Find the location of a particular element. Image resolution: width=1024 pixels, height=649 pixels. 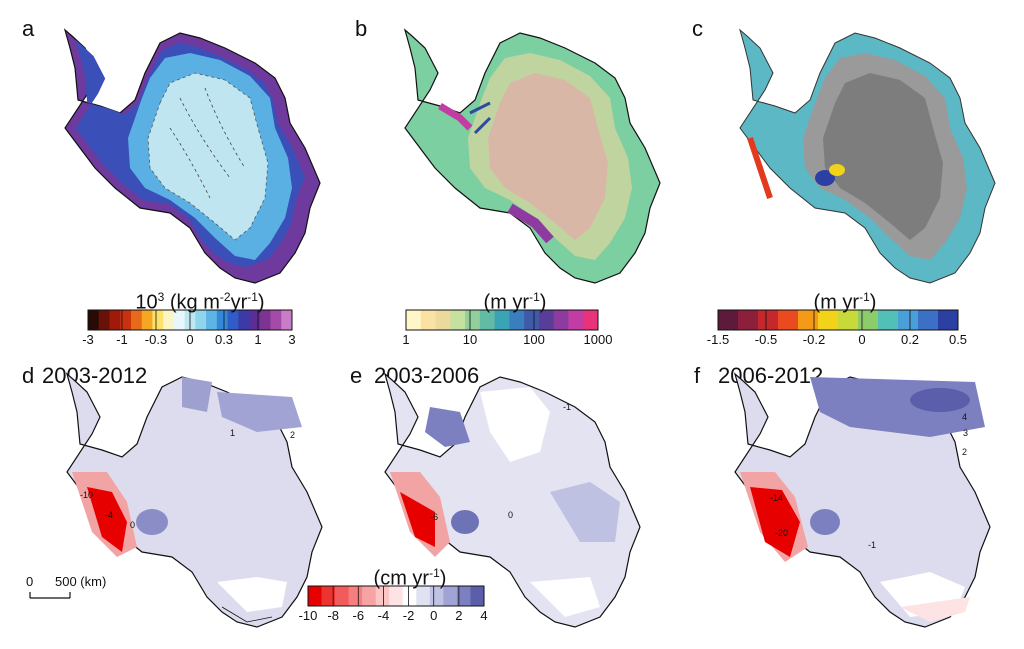

colorbar-tick-label: -10 is located at coordinates (308, 615).